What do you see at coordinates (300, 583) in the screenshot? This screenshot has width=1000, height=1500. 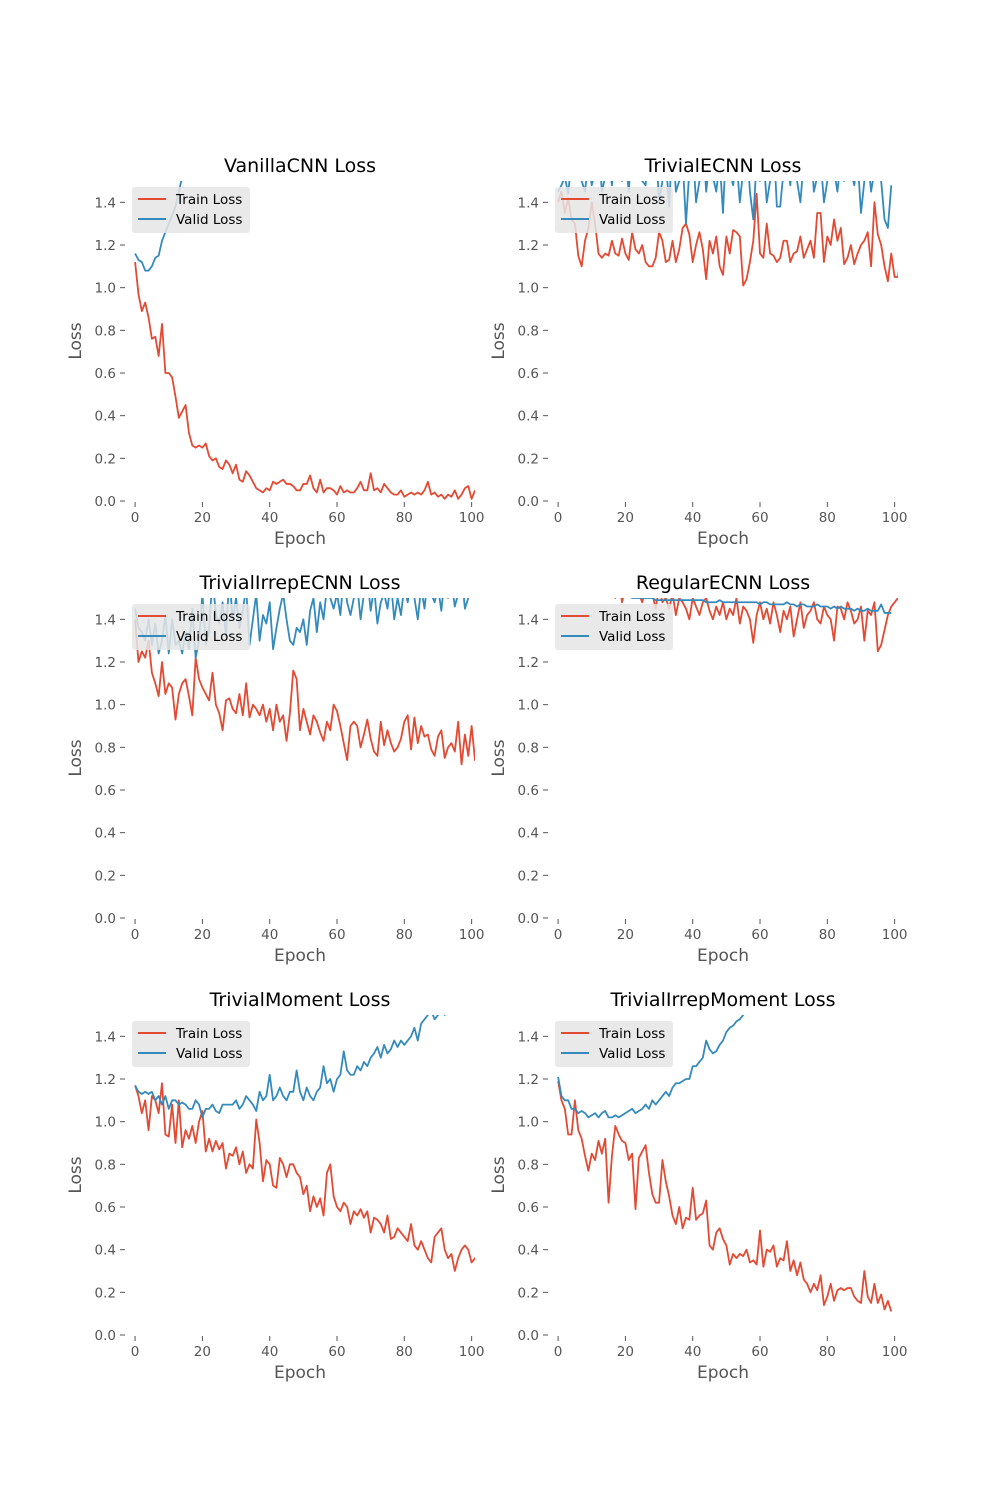 I see `chart-title: TrivialIrrepECNN Loss` at bounding box center [300, 583].